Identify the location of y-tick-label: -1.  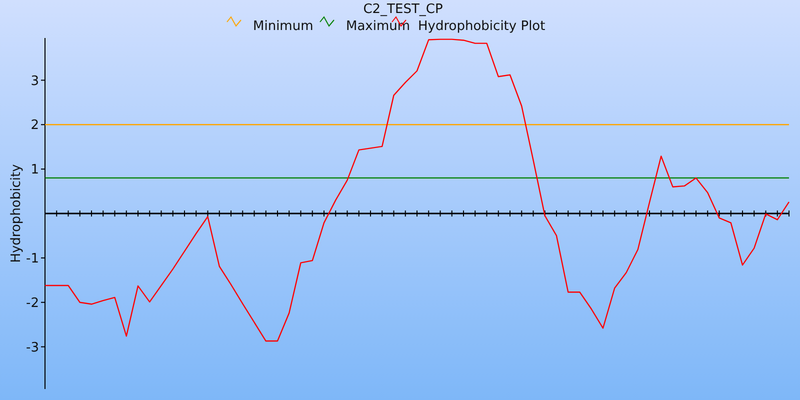
(32, 258).